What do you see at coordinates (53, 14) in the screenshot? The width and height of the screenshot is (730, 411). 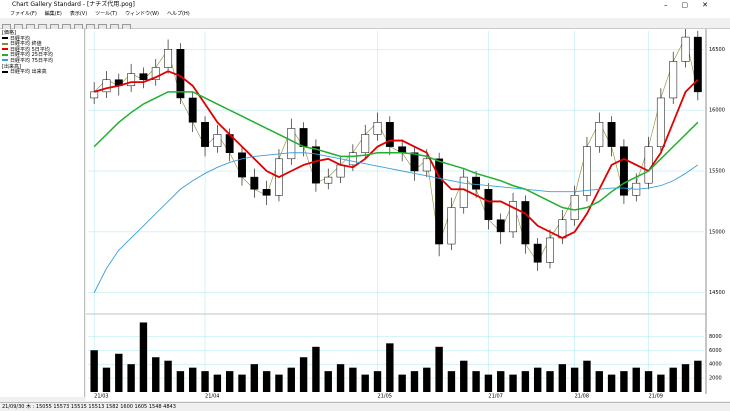 I see `menu-item: 編集(E)` at bounding box center [53, 14].